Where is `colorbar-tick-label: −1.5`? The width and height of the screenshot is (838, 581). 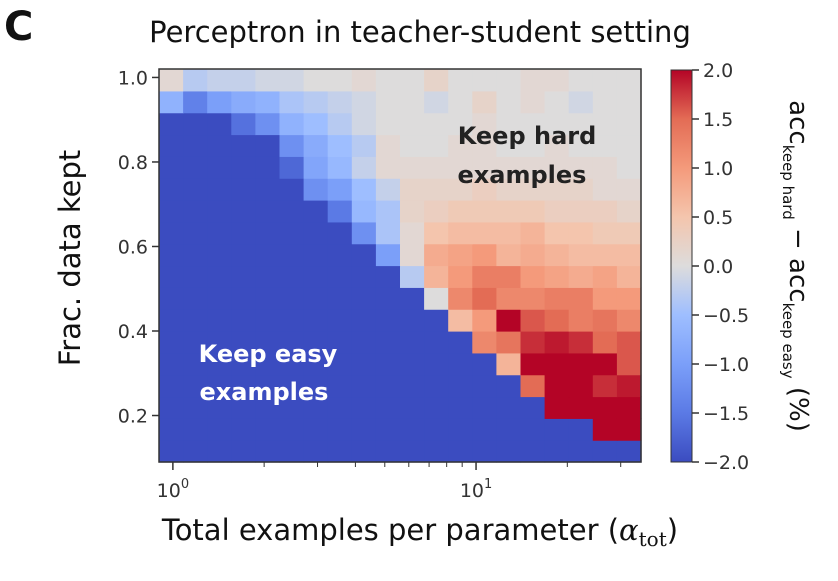 colorbar-tick-label: −1.5 is located at coordinates (726, 414).